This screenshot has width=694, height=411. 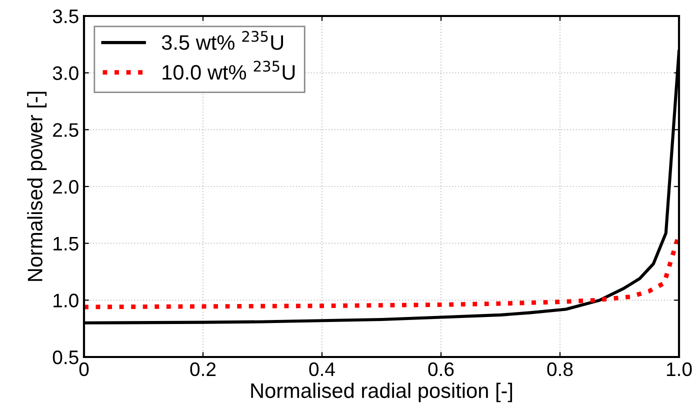 What do you see at coordinates (560, 369) in the screenshot?
I see `x-tick-label: 0.8` at bounding box center [560, 369].